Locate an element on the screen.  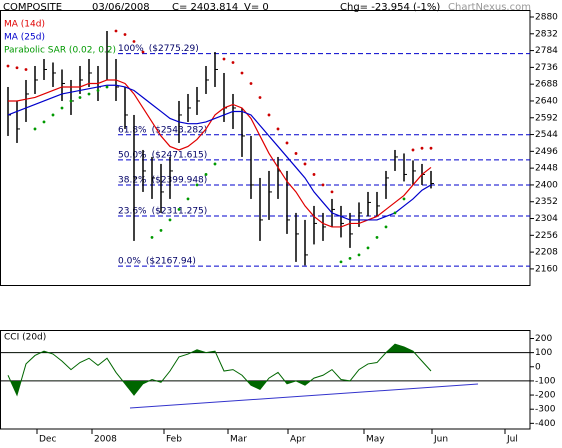
fib-ratio: 23.6% is located at coordinates (132, 211).